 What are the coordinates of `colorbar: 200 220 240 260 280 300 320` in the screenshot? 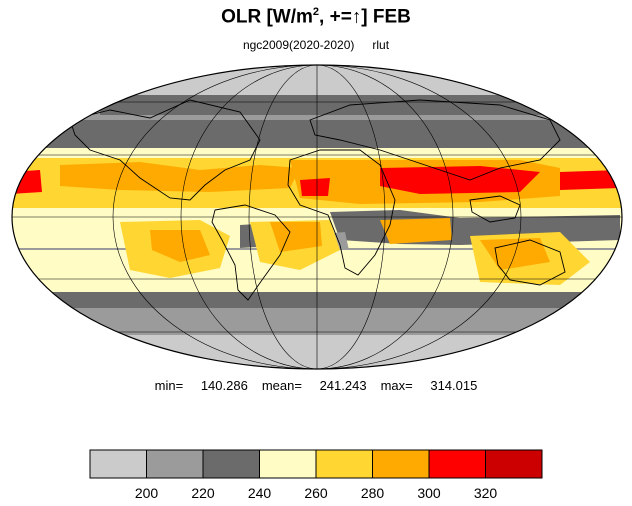 It's located at (316, 475).